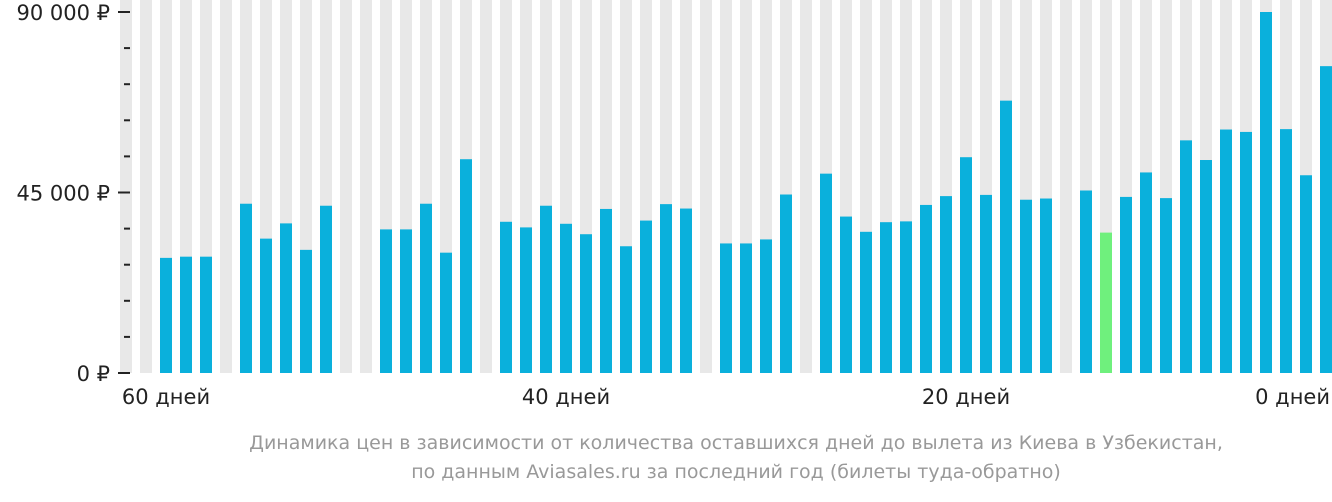 This screenshot has width=1332, height=502. I want to click on y-tick-label: 45 000 ₽, so click(63, 194).